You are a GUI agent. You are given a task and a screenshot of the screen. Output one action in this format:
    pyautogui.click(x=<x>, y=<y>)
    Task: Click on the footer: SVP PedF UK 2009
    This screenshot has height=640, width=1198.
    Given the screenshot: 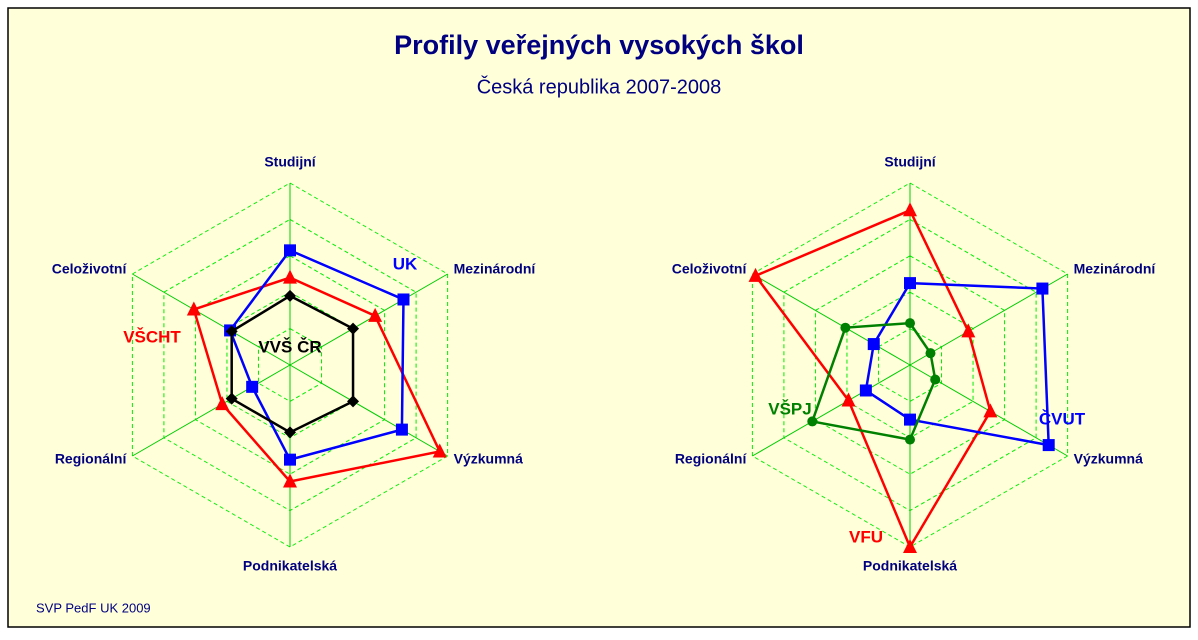 What is the action you would take?
    pyautogui.click(x=93, y=607)
    